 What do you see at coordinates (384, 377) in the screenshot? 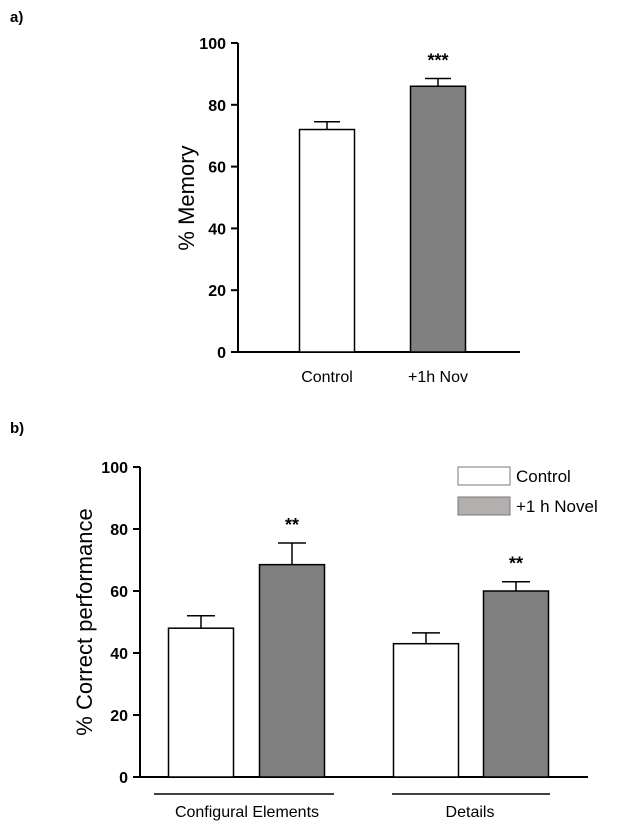
I see `panel-a-category-labels: Control +1h Nov` at bounding box center [384, 377].